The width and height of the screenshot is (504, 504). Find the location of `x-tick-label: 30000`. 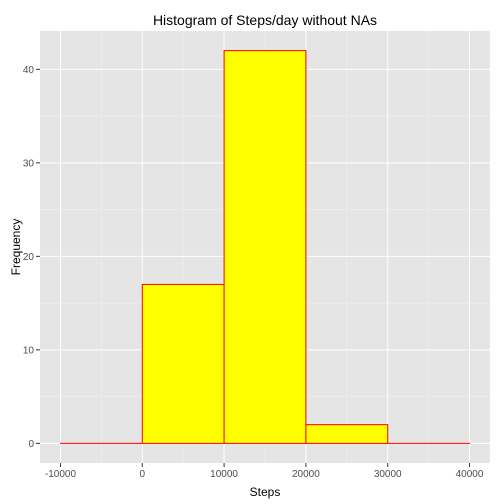

x-tick-label: 30000 is located at coordinates (388, 474).